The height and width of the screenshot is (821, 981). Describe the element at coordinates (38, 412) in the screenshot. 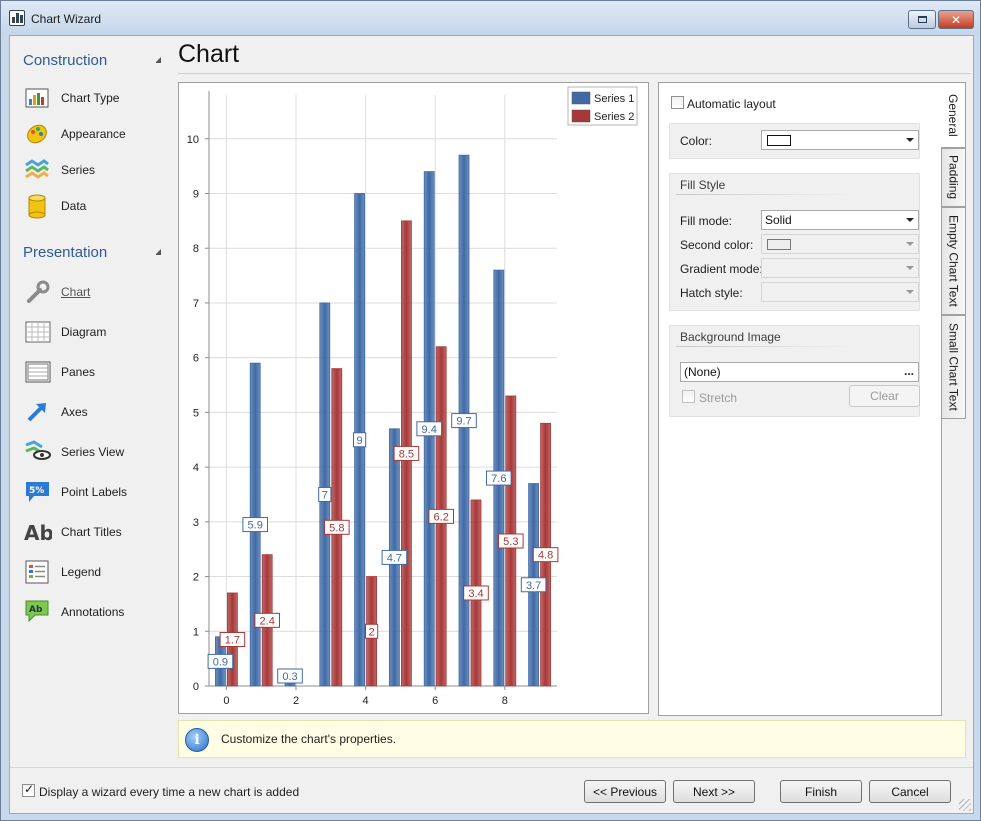

I see `axes-icon` at that location.